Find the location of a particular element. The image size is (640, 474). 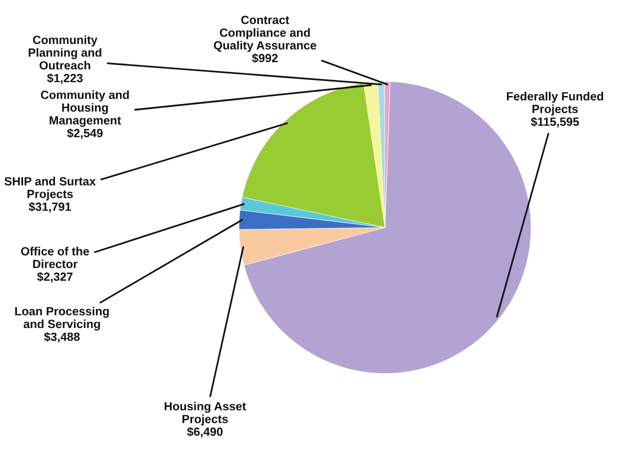

slice-label: Contract Compliance and Quality Assurance is located at coordinates (265, 34).